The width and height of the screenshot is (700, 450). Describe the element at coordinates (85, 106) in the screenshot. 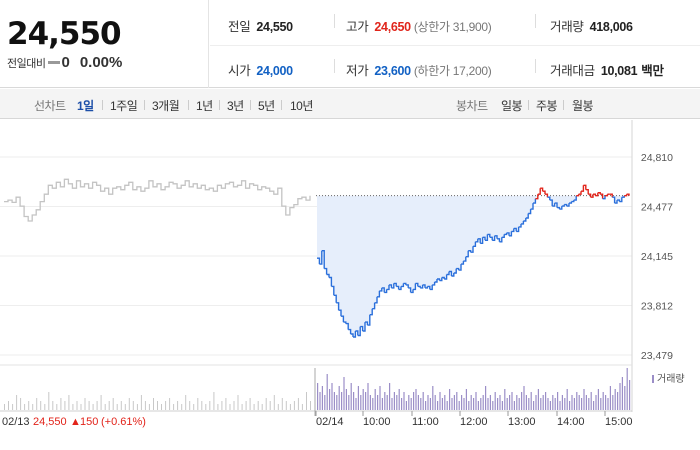

I see `tab-1day: 1일` at that location.